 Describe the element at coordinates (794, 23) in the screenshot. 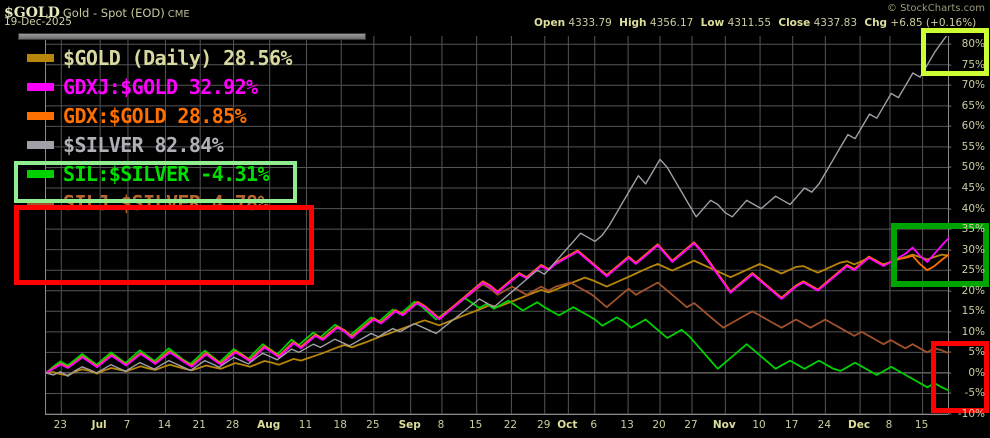

I see `close-label: Close` at that location.